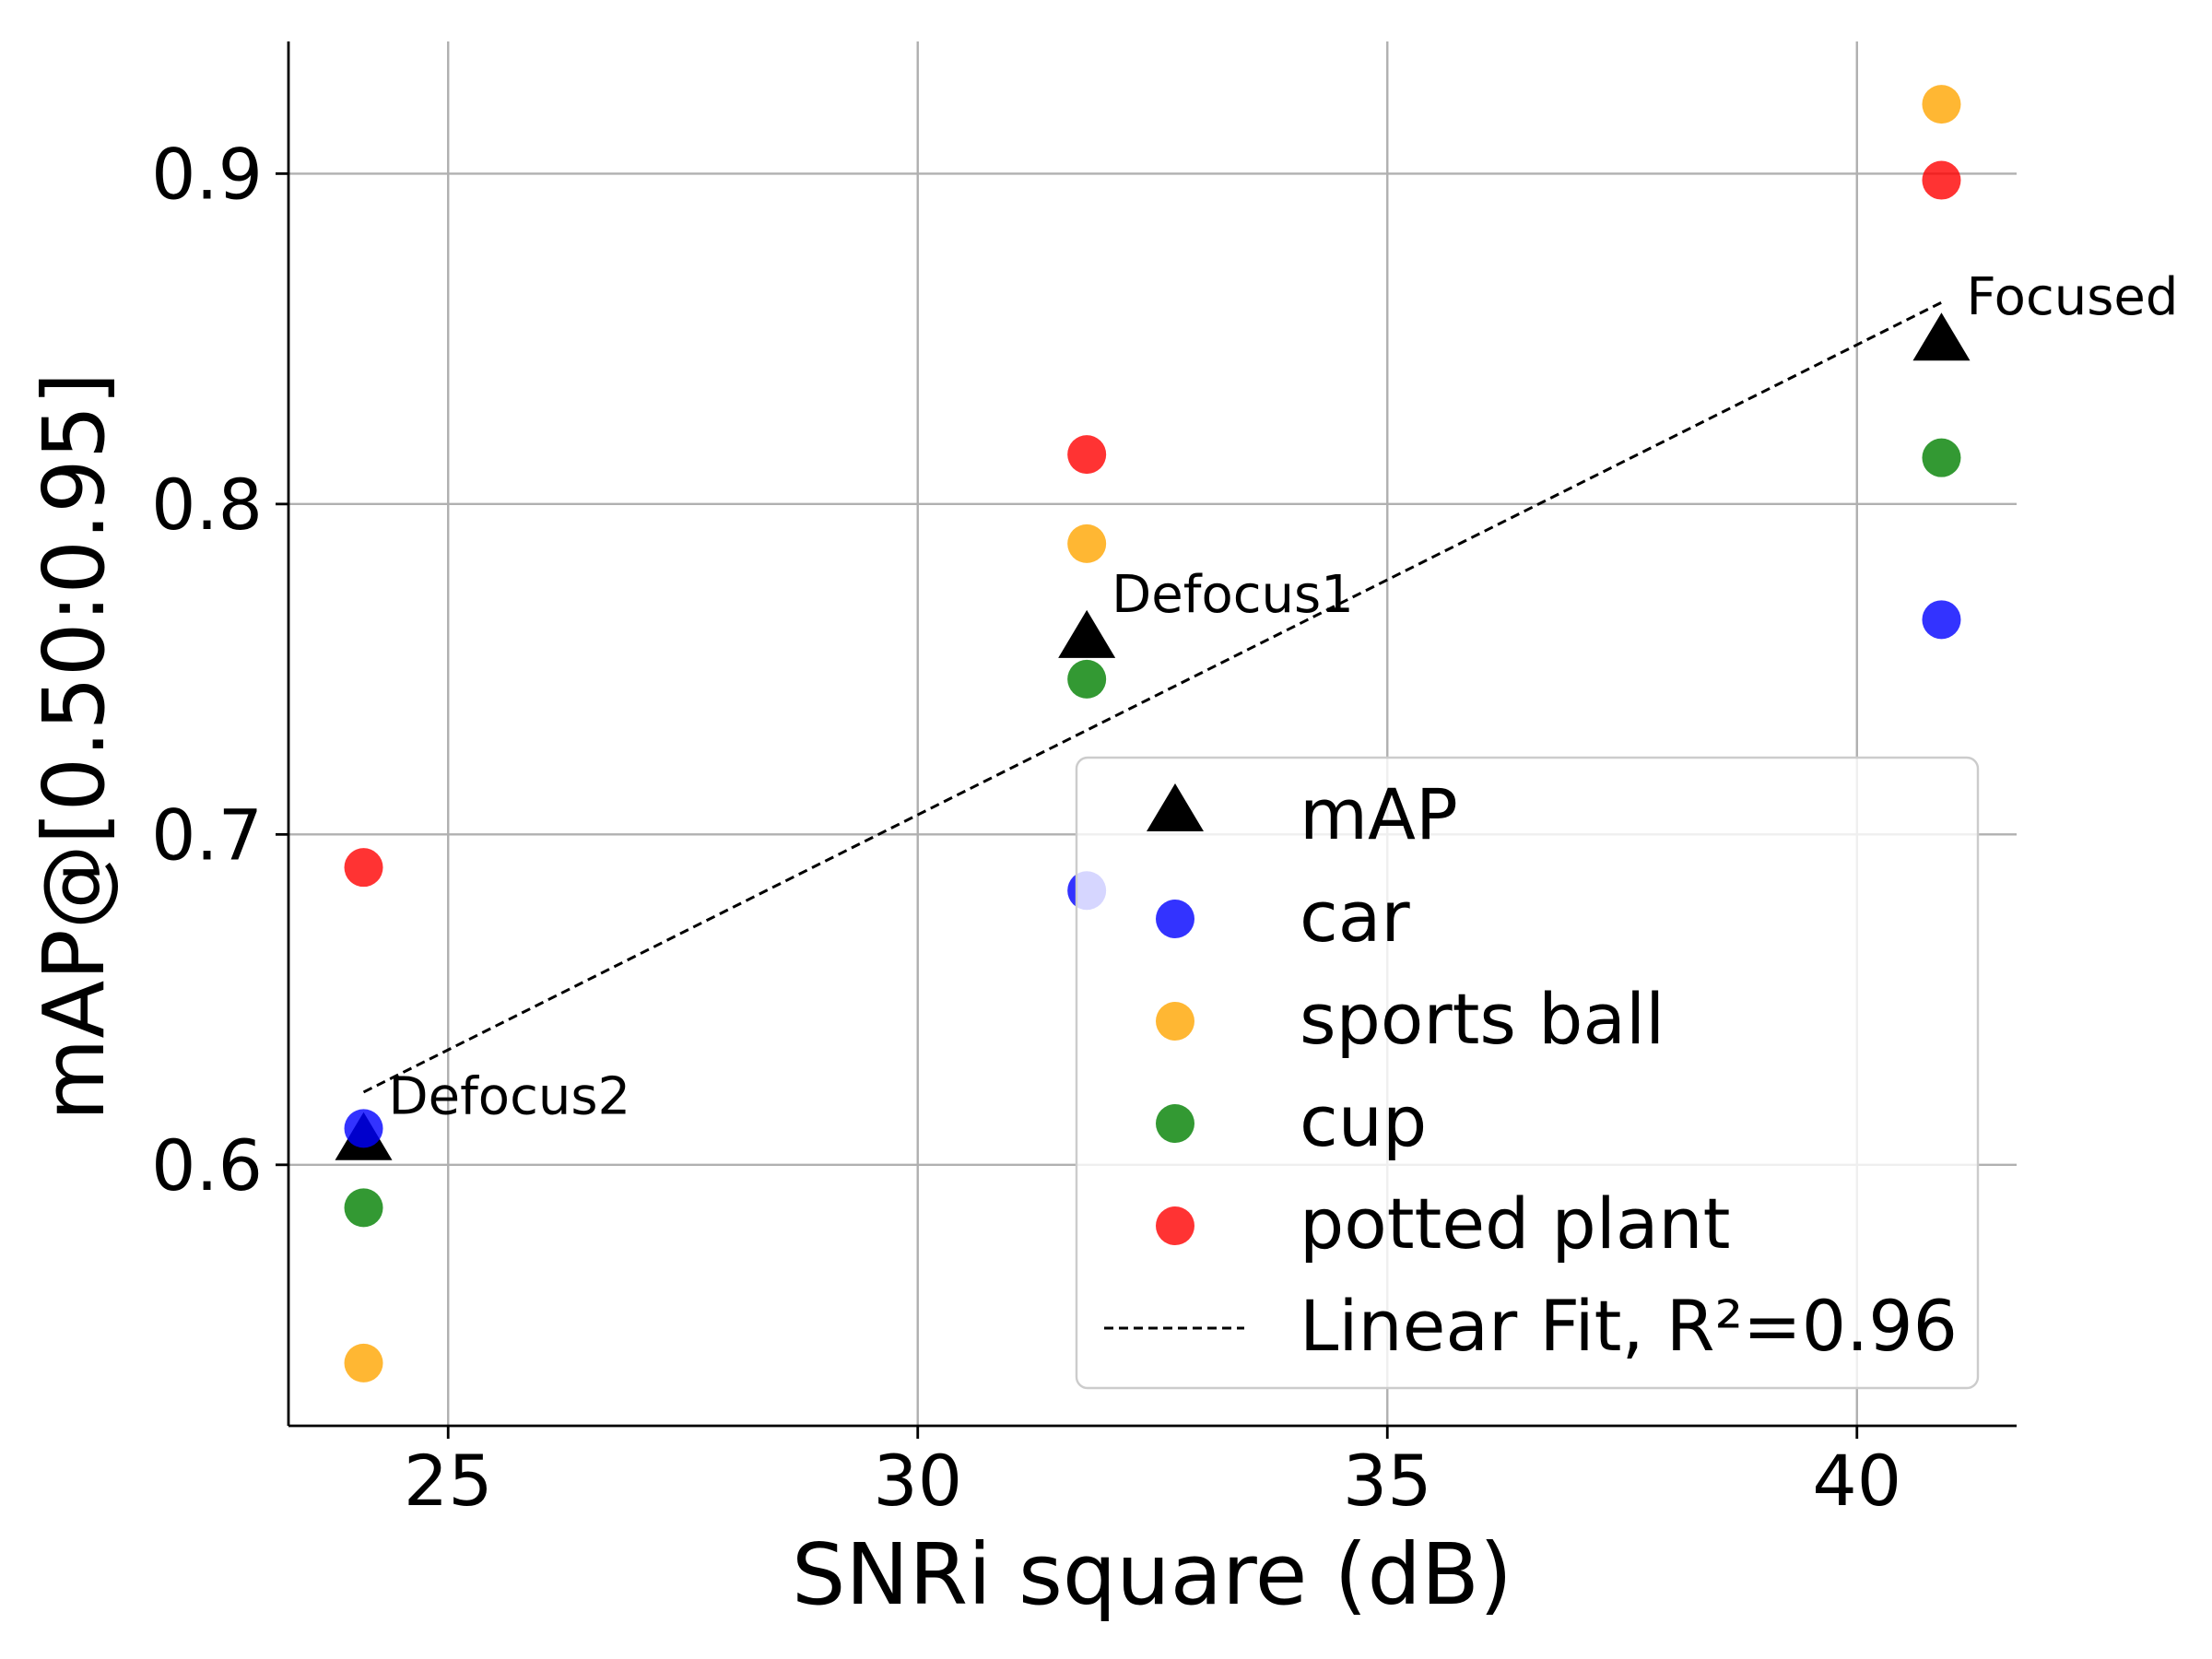 This screenshot has width=2212, height=1659. Describe the element at coordinates (1363, 1121) in the screenshot. I see `legend-label-cup: cup` at that location.